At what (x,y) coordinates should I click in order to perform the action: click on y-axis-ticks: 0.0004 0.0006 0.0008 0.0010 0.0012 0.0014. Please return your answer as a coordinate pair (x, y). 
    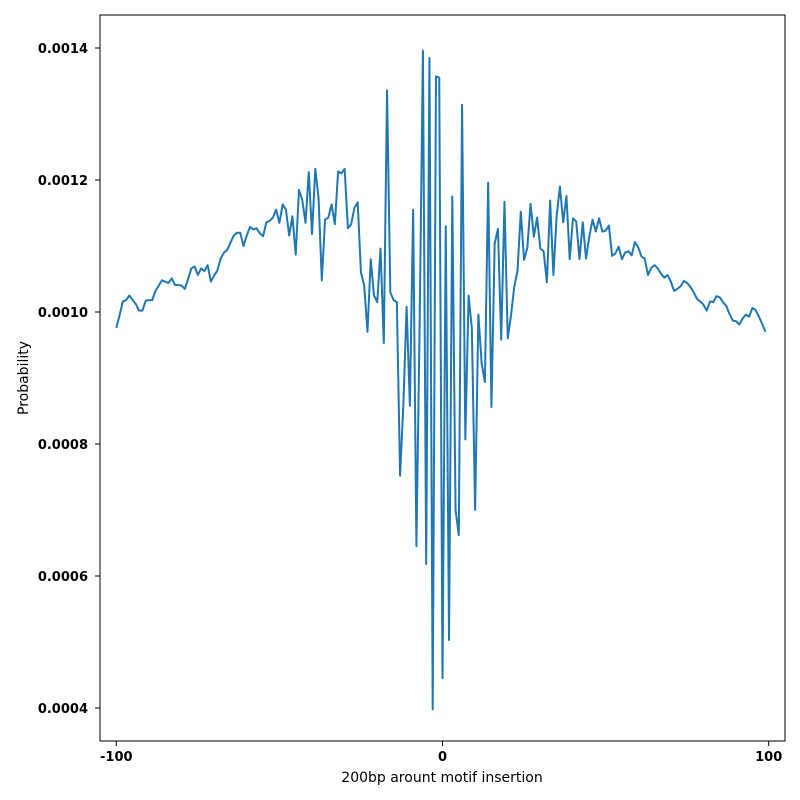
    Looking at the image, I should click on (69, 379).